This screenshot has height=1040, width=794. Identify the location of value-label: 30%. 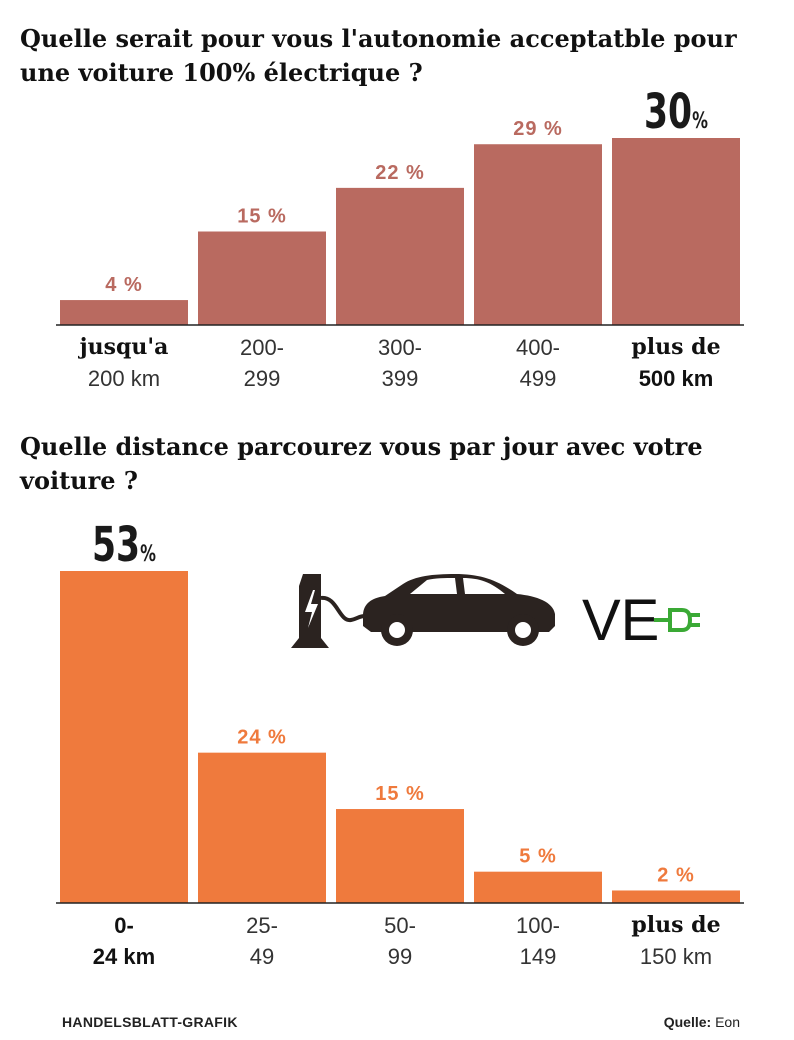
(676, 111).